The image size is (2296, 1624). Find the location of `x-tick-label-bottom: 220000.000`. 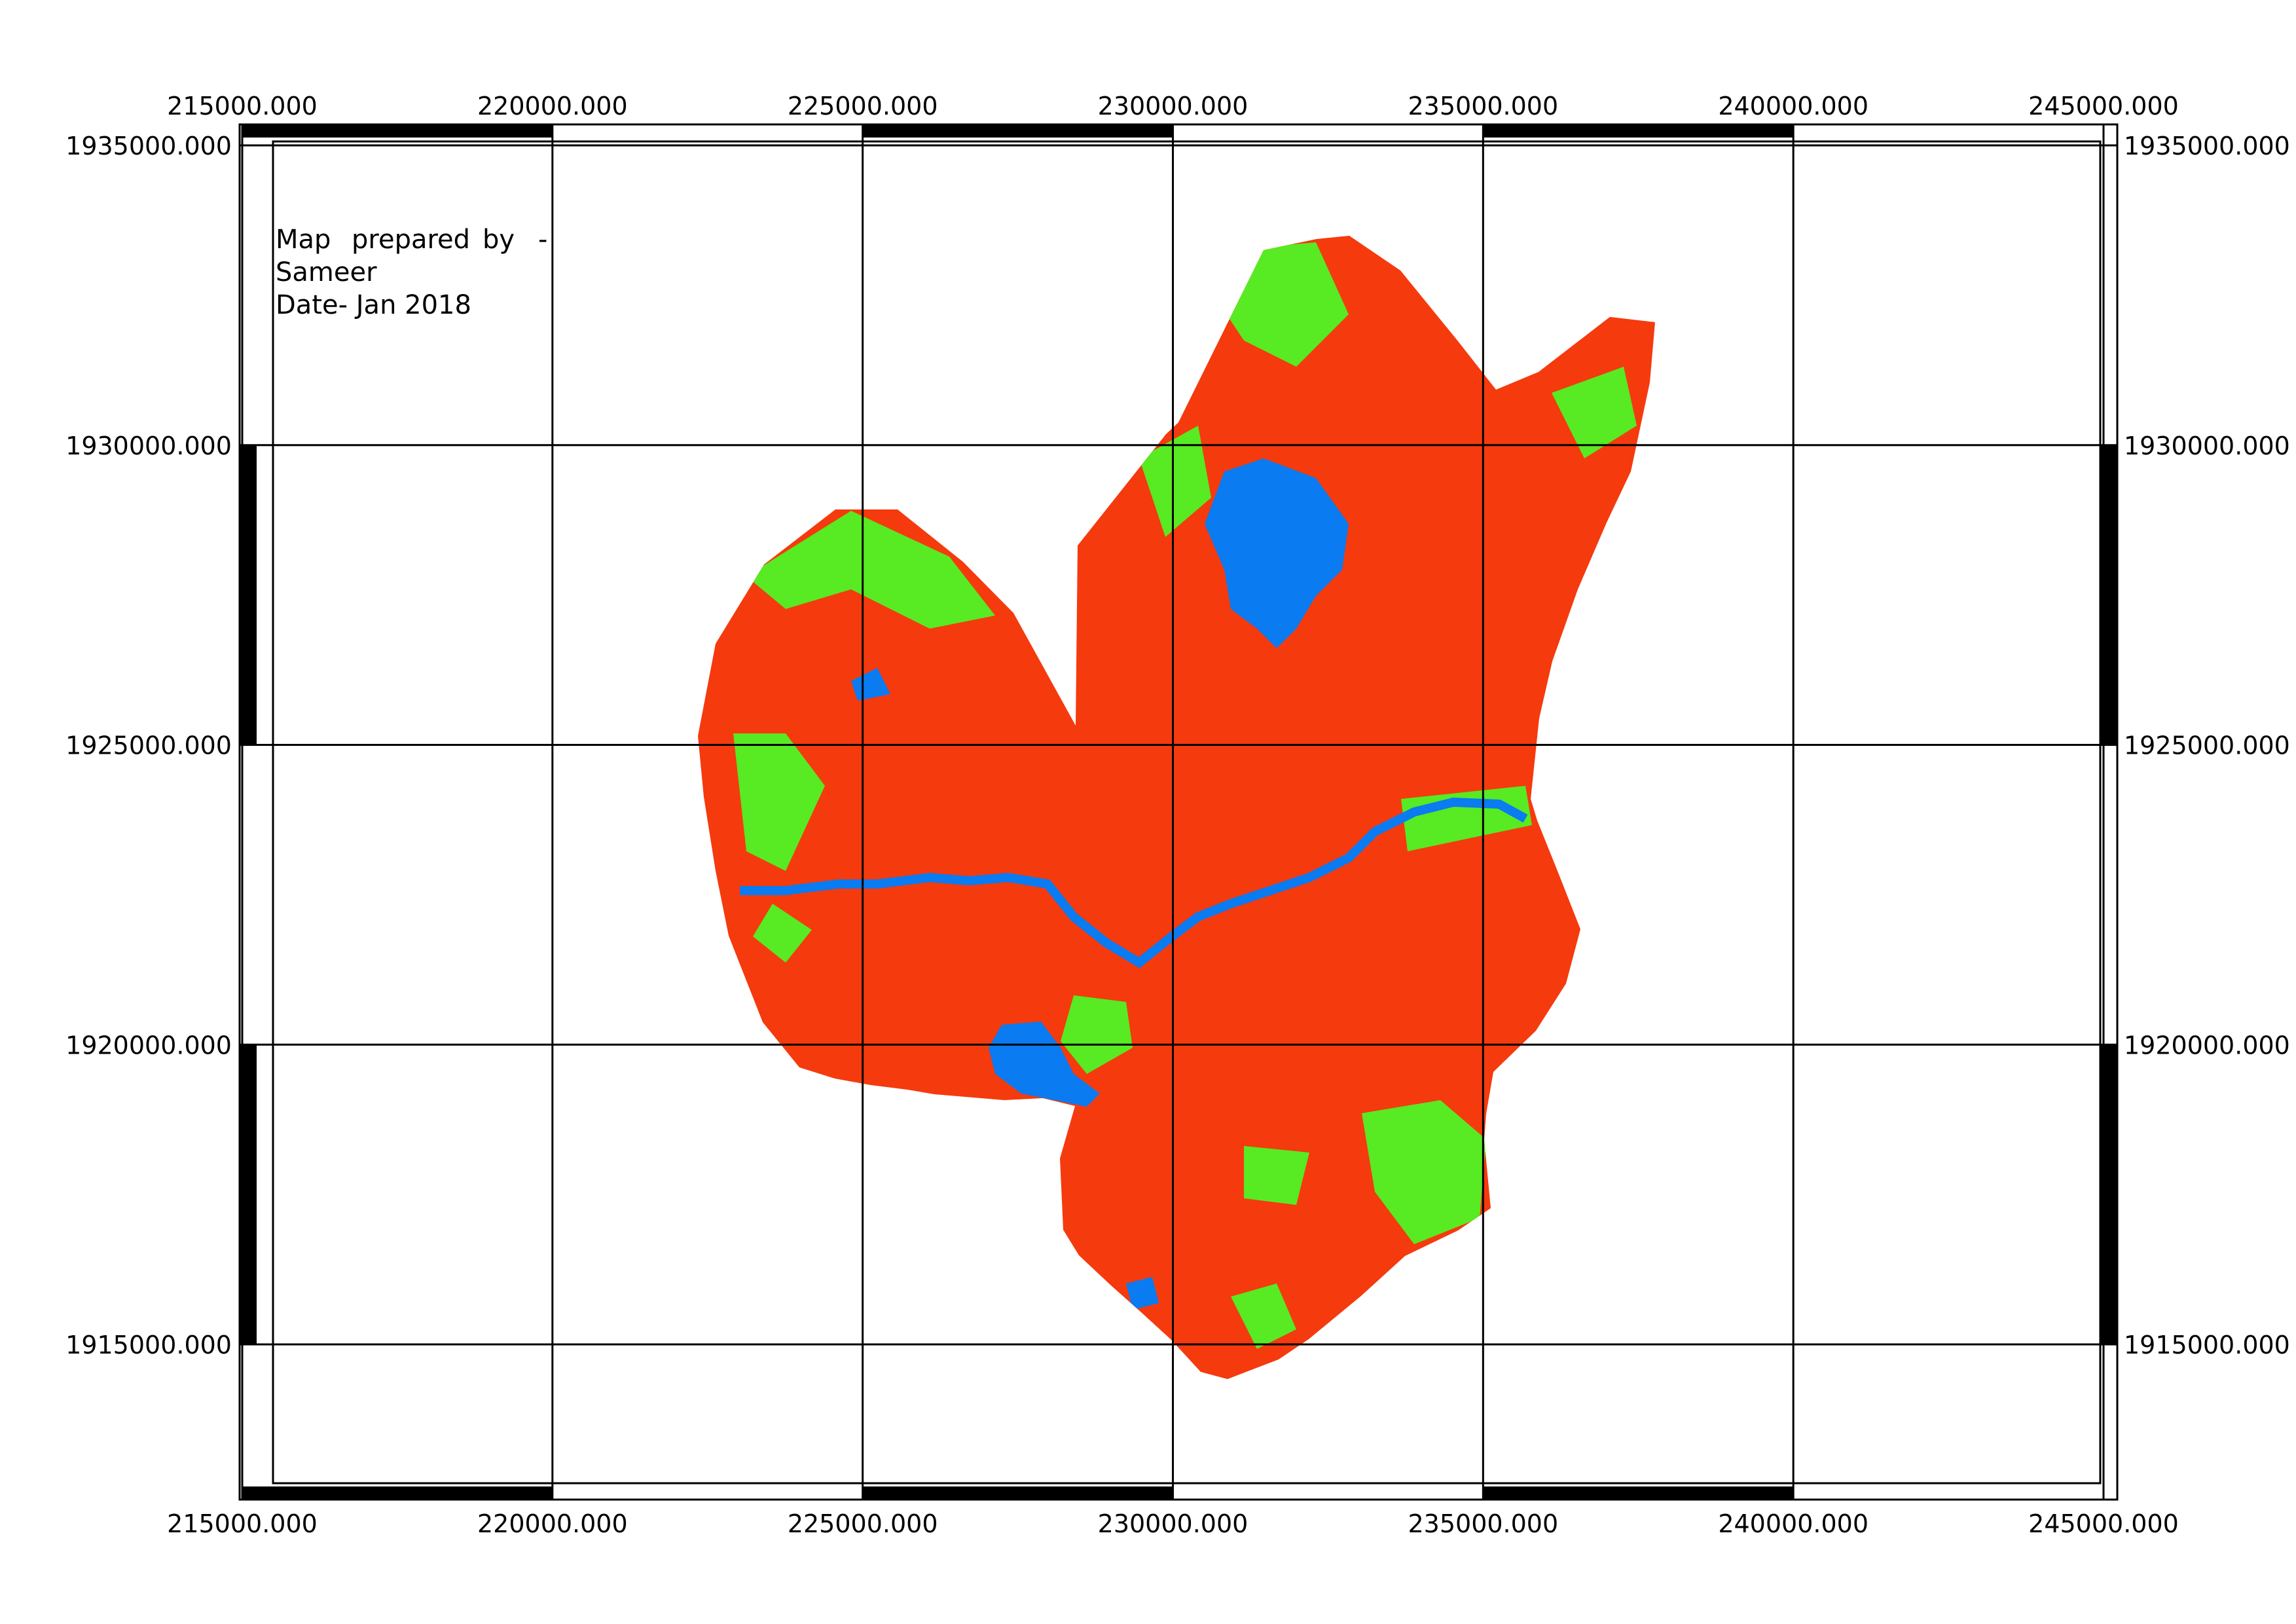

x-tick-label-bottom: 220000.000 is located at coordinates (552, 1523).